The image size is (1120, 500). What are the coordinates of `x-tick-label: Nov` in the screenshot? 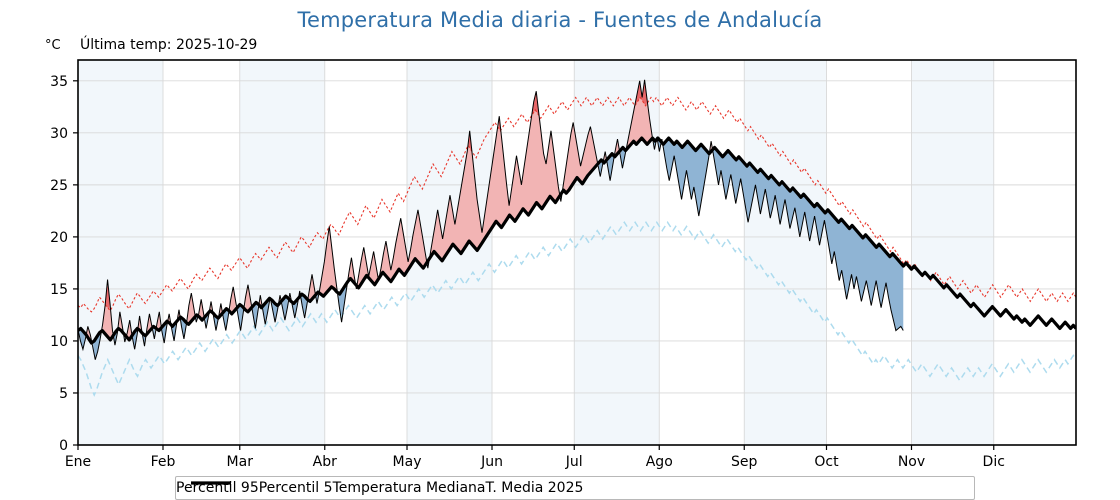 It's located at (911, 462).